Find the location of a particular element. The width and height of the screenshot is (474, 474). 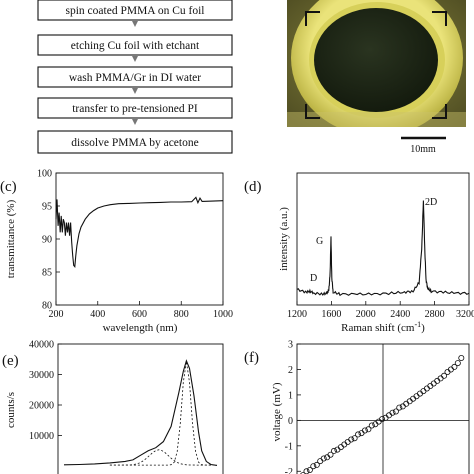

ytick-label-c: 95 is located at coordinates (47, 207).